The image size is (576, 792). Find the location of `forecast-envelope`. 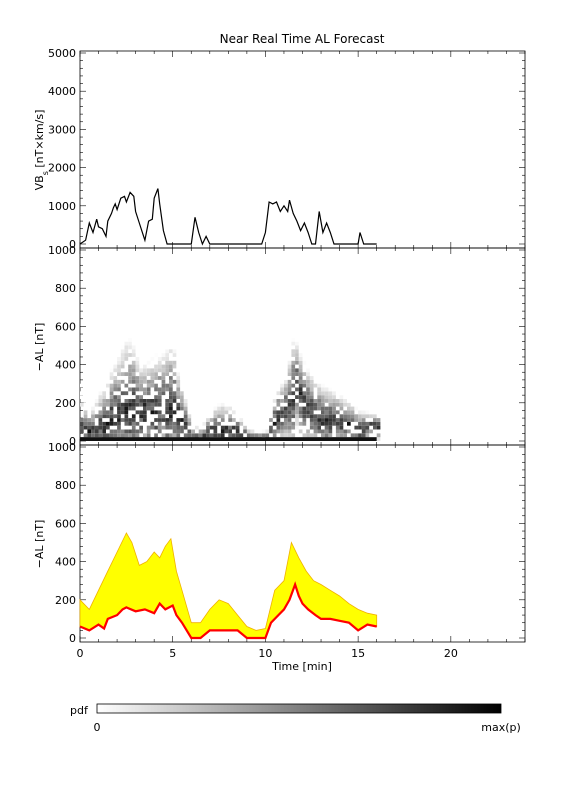

forecast-envelope is located at coordinates (228, 585).